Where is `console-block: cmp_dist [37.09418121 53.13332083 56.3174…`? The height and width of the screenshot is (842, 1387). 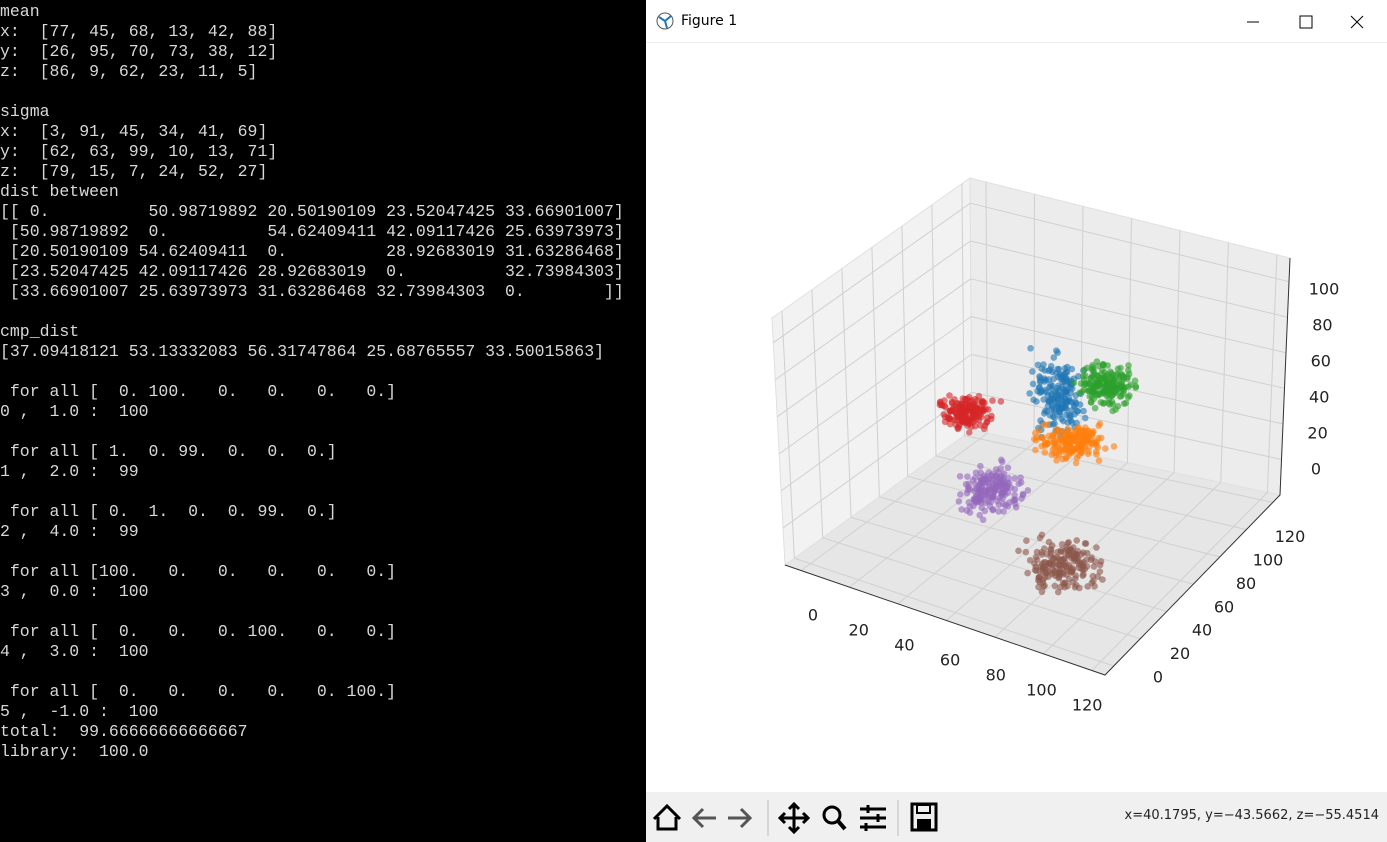
console-block: cmp_dist [37.09418121 53.13332083 56.3174… is located at coordinates (322, 342).